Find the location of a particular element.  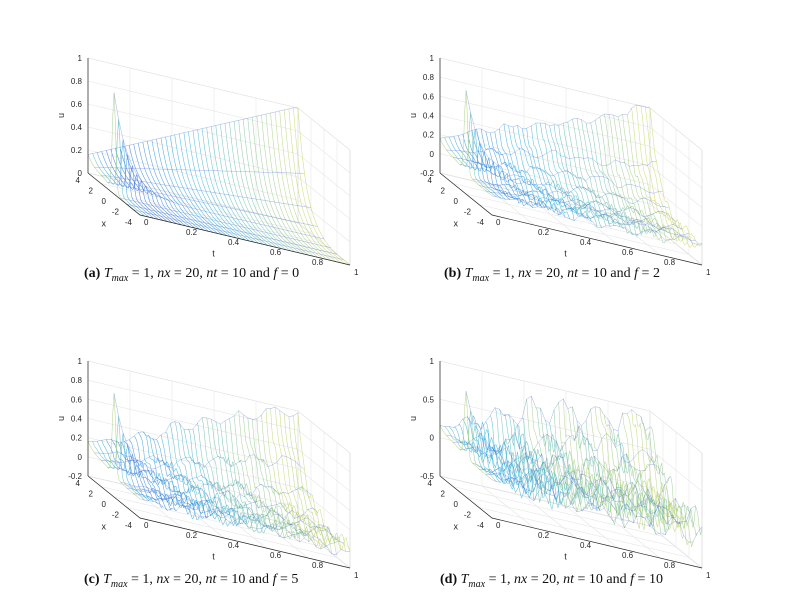

t-grid-line is located at coordinates (114, 137).